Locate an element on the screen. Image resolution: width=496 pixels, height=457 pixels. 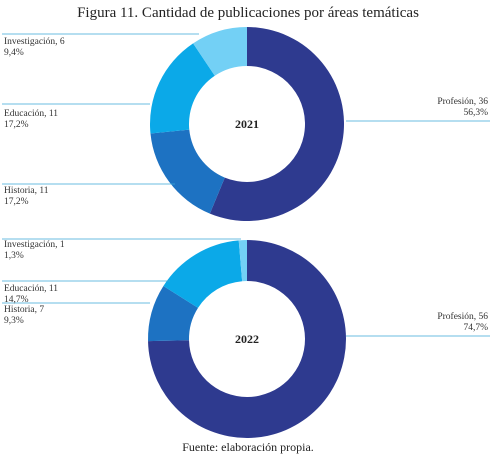
label-profesion: Profesión, 56 is located at coordinates (462, 316).